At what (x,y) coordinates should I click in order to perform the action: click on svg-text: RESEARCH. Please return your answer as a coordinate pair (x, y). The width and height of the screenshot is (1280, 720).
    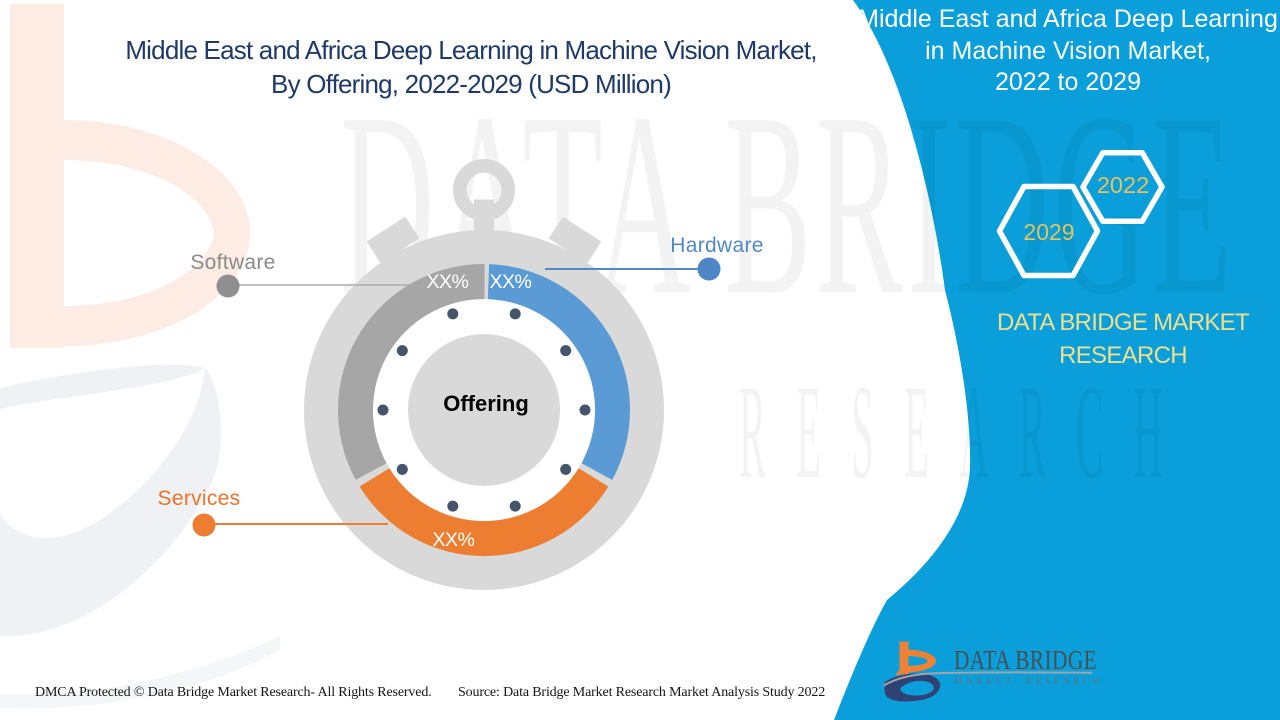
    Looking at the image, I should click on (966, 431).